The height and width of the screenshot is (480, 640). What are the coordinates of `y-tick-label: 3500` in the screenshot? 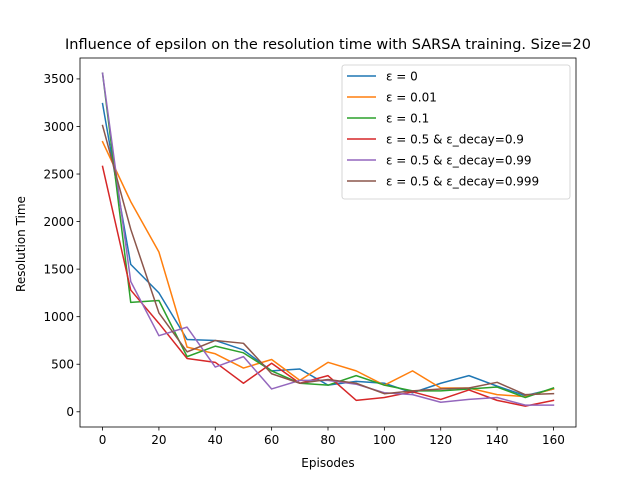 It's located at (58, 79).